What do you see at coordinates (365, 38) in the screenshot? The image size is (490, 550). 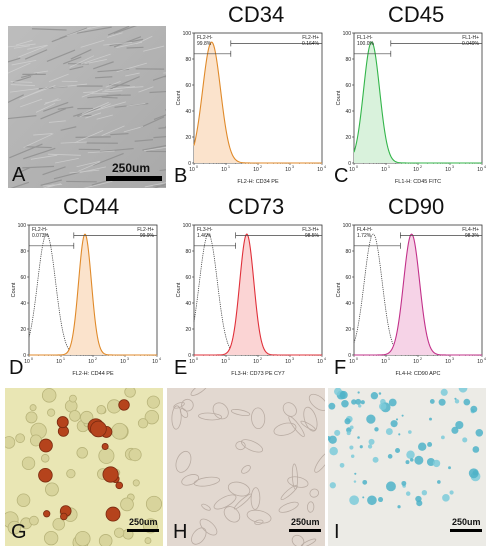 I see `negative-gate-label: FL1-H-` at bounding box center [365, 38].